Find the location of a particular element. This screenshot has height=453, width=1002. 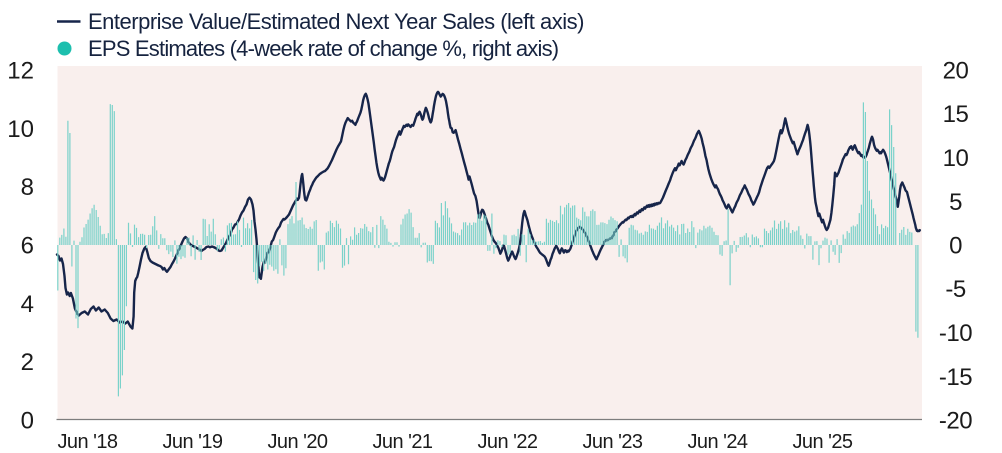

svg-text: Jun '25 is located at coordinates (822, 442).